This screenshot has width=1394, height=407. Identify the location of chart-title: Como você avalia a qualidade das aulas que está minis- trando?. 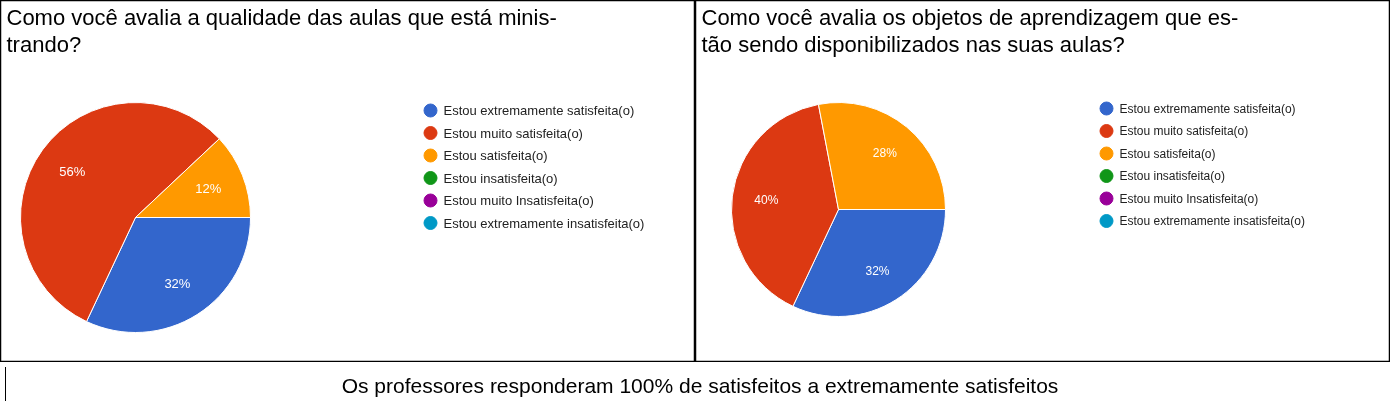
(281, 30).